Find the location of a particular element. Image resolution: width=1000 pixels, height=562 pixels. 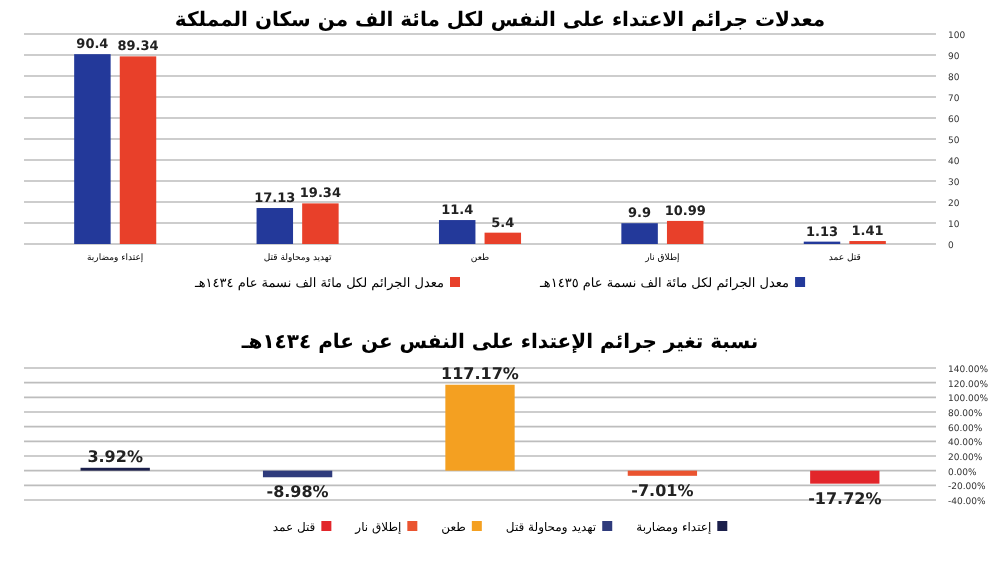

chart-title: معدلات جرائم الاعتداء على النفس لكل مائة الف من سكان المملكة is located at coordinates (500, 21).